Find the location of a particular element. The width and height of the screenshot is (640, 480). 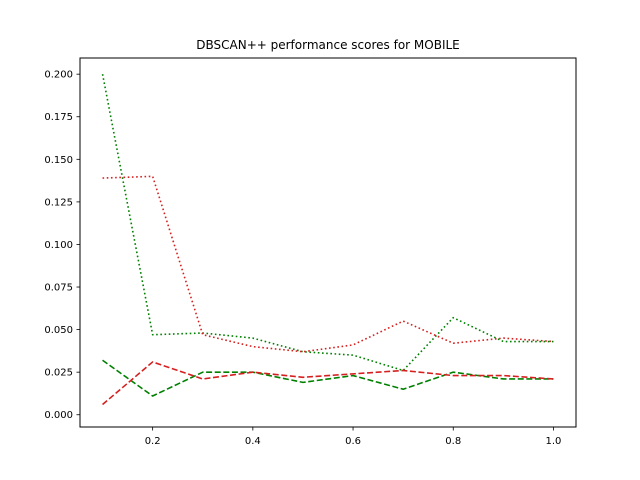

x-tick-label: 0.2 is located at coordinates (153, 441).